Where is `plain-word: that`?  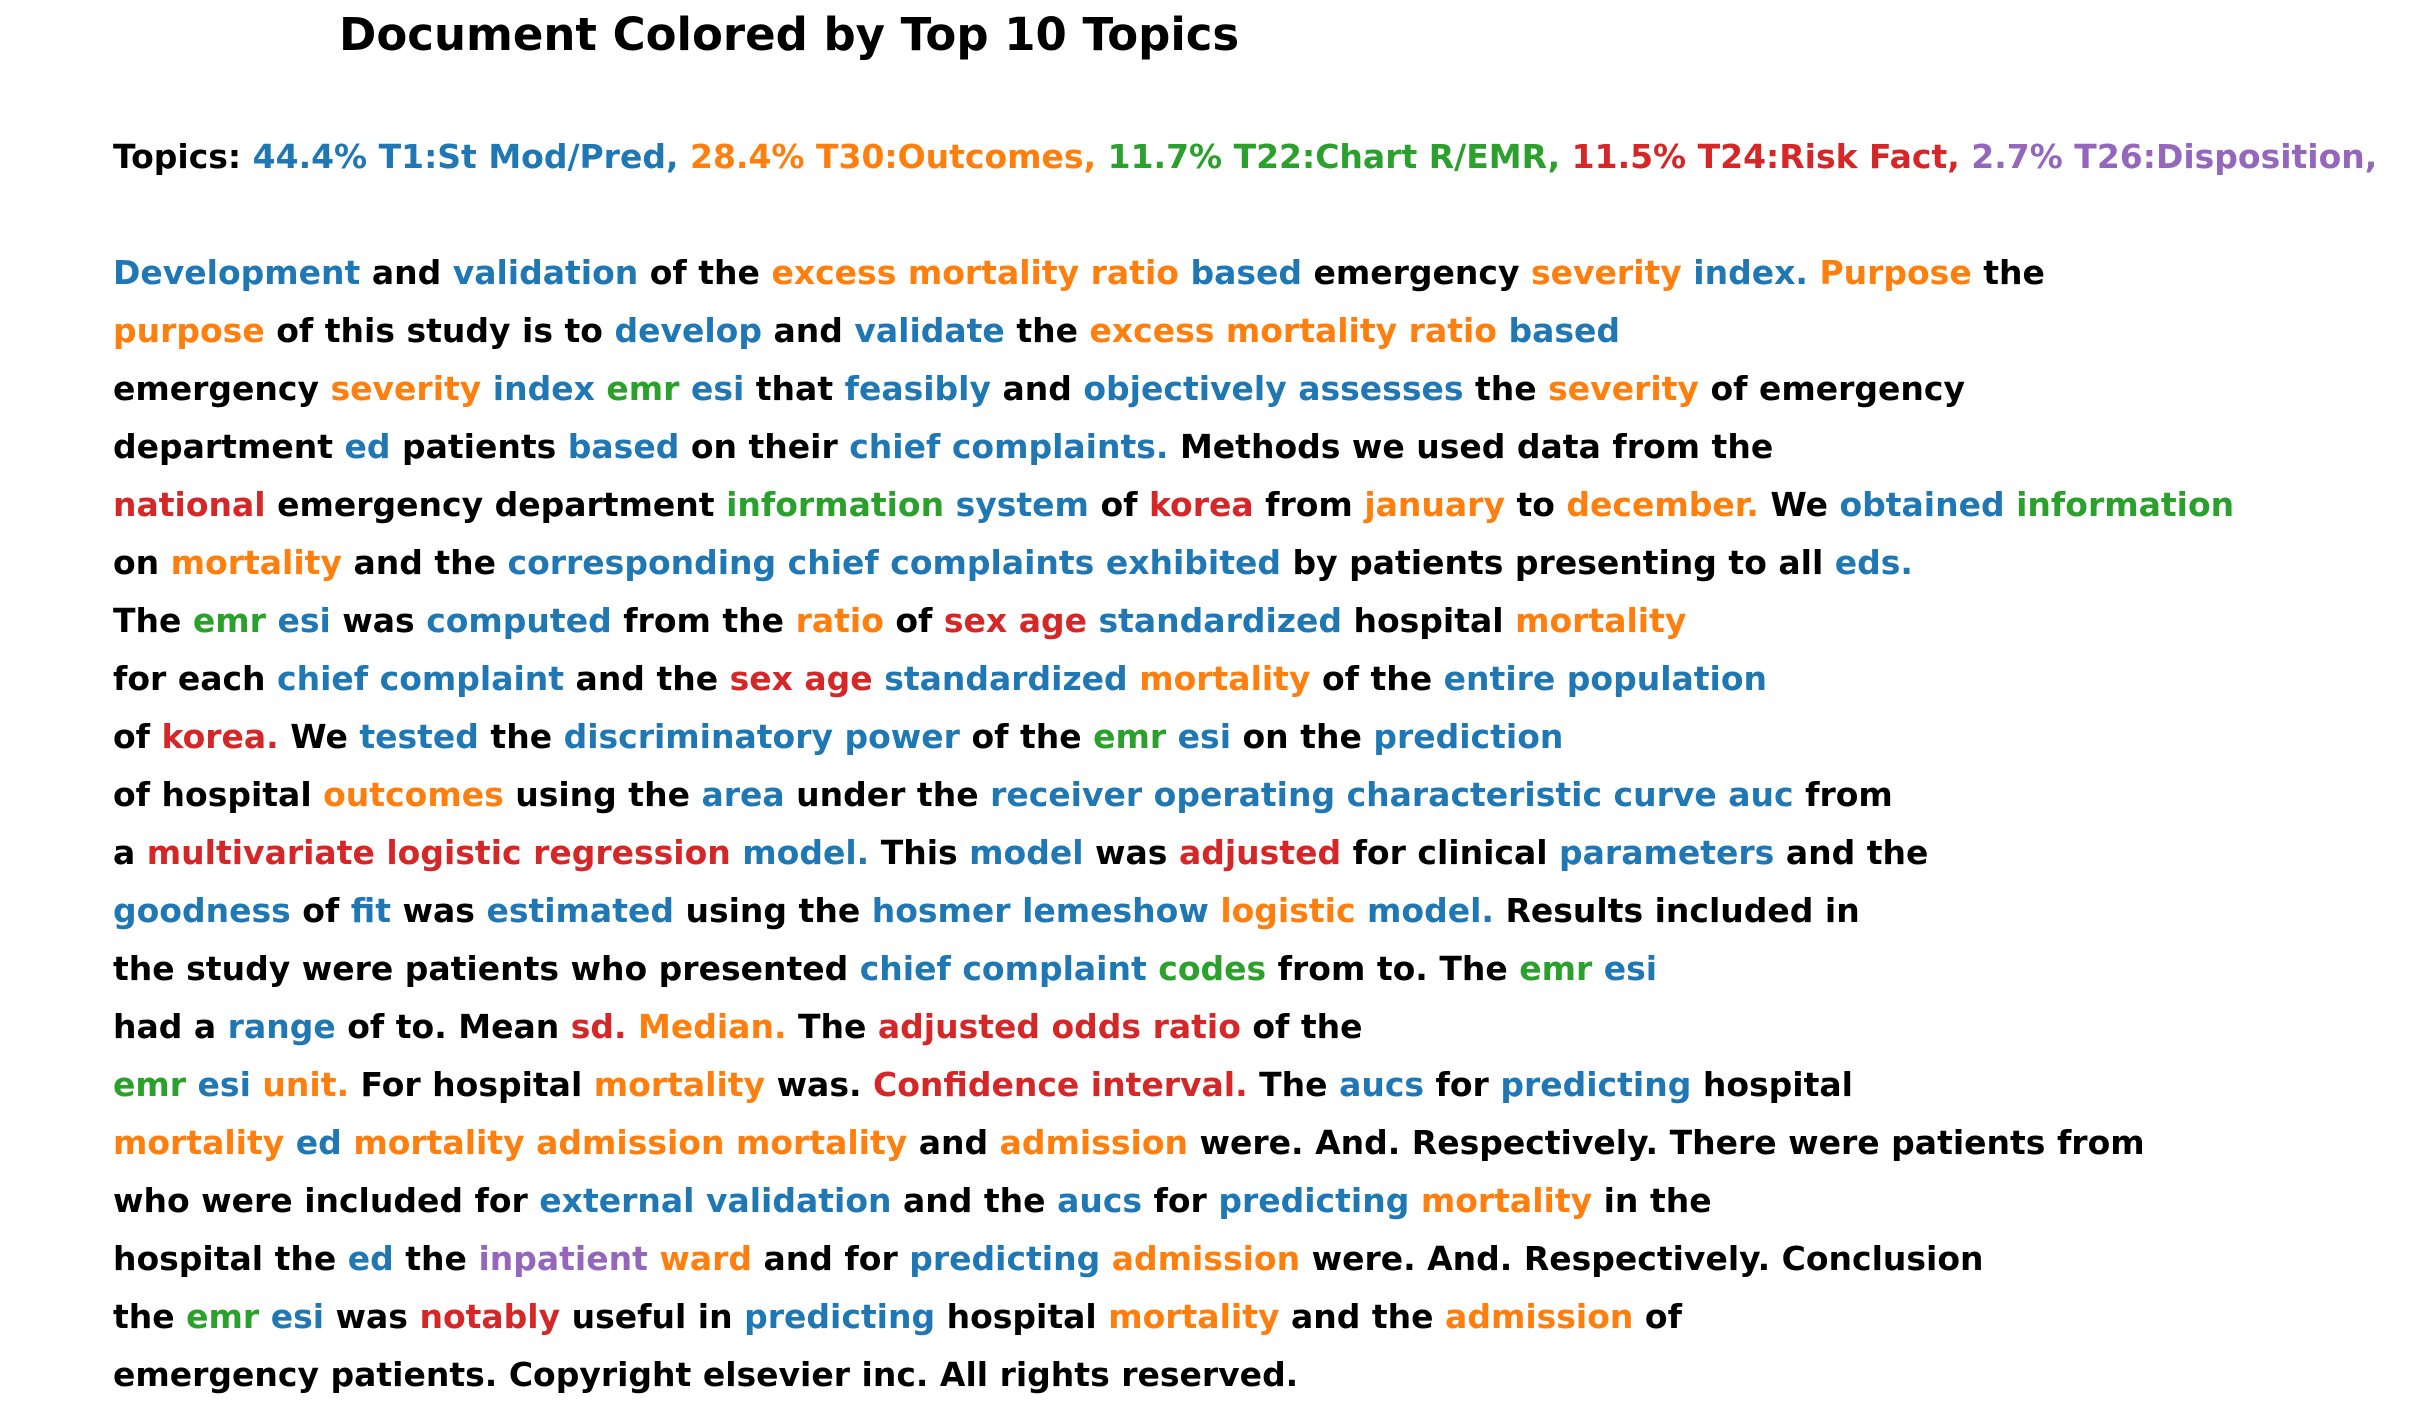 plain-word: that is located at coordinates (794, 388).